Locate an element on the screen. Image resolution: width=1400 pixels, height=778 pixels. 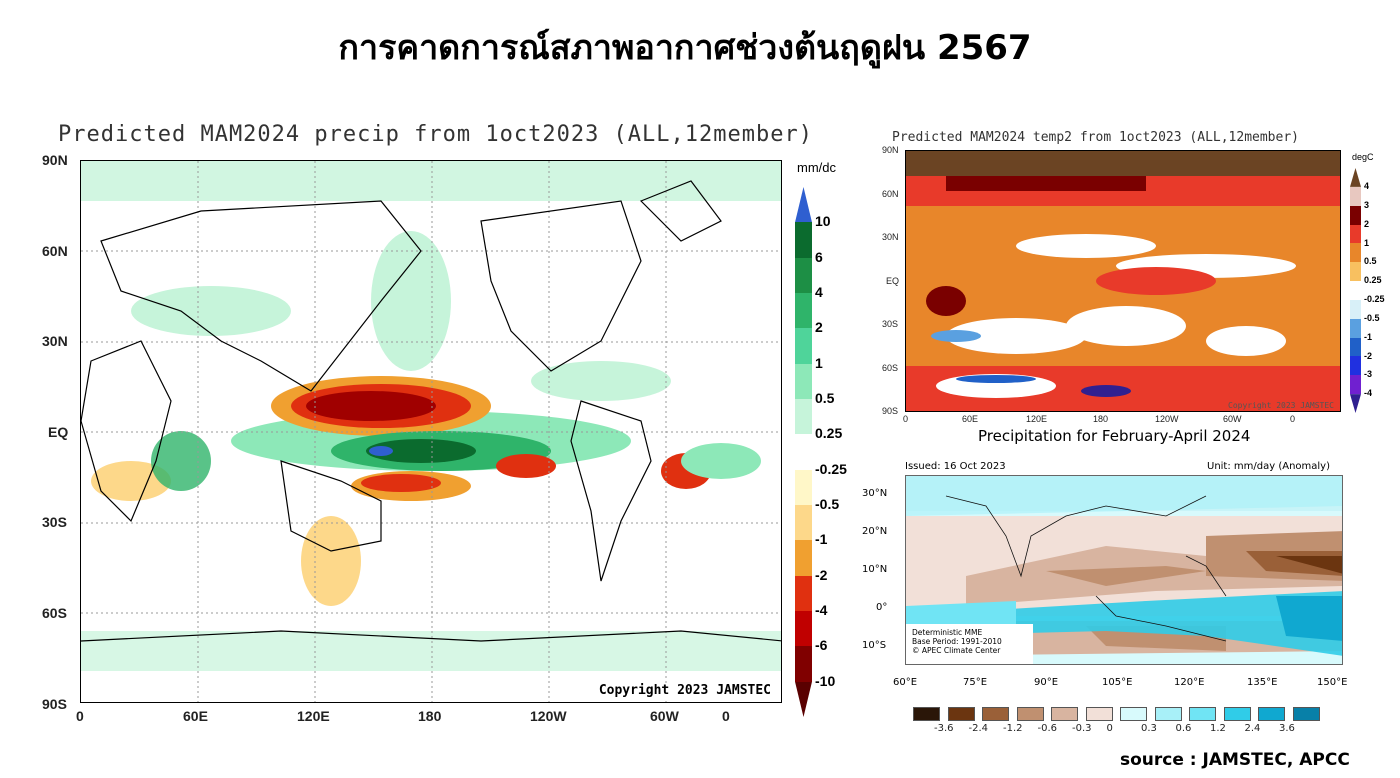
colorbar-label: 10 is located at coordinates (823, 221).